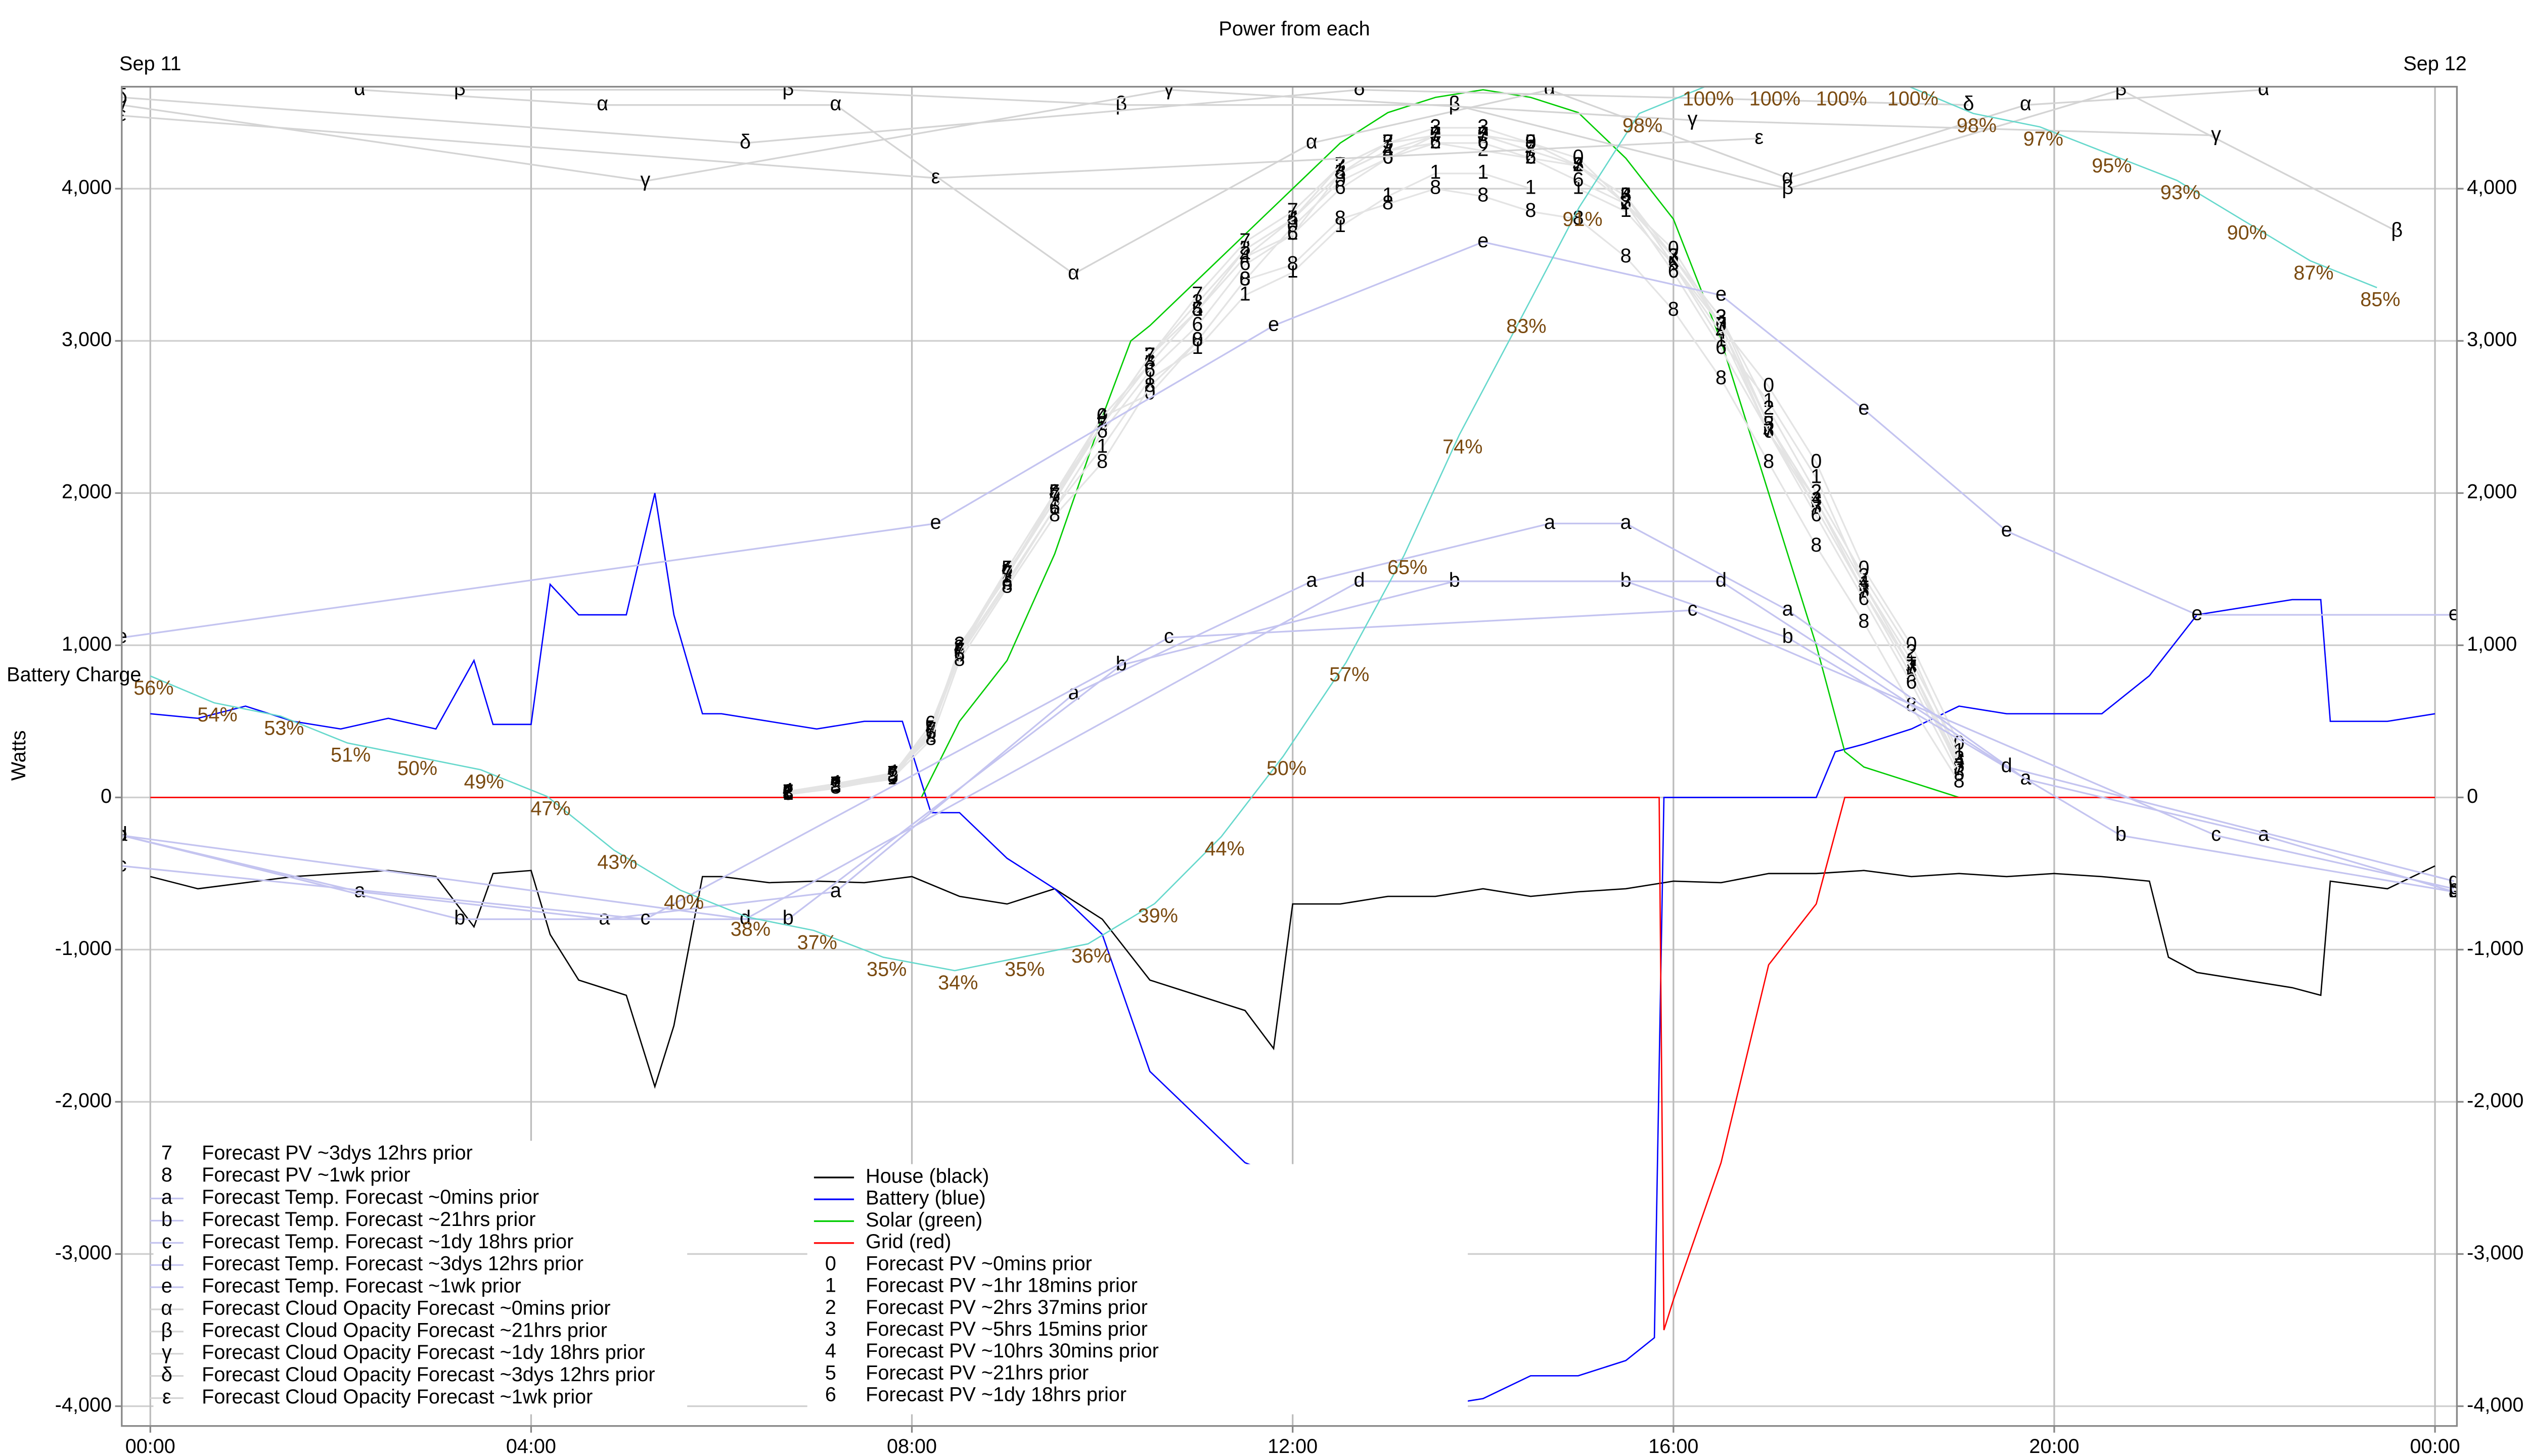 This screenshot has height=1456, width=2528. Describe the element at coordinates (74, 675) in the screenshot. I see `series-name: Battery Charge` at that location.